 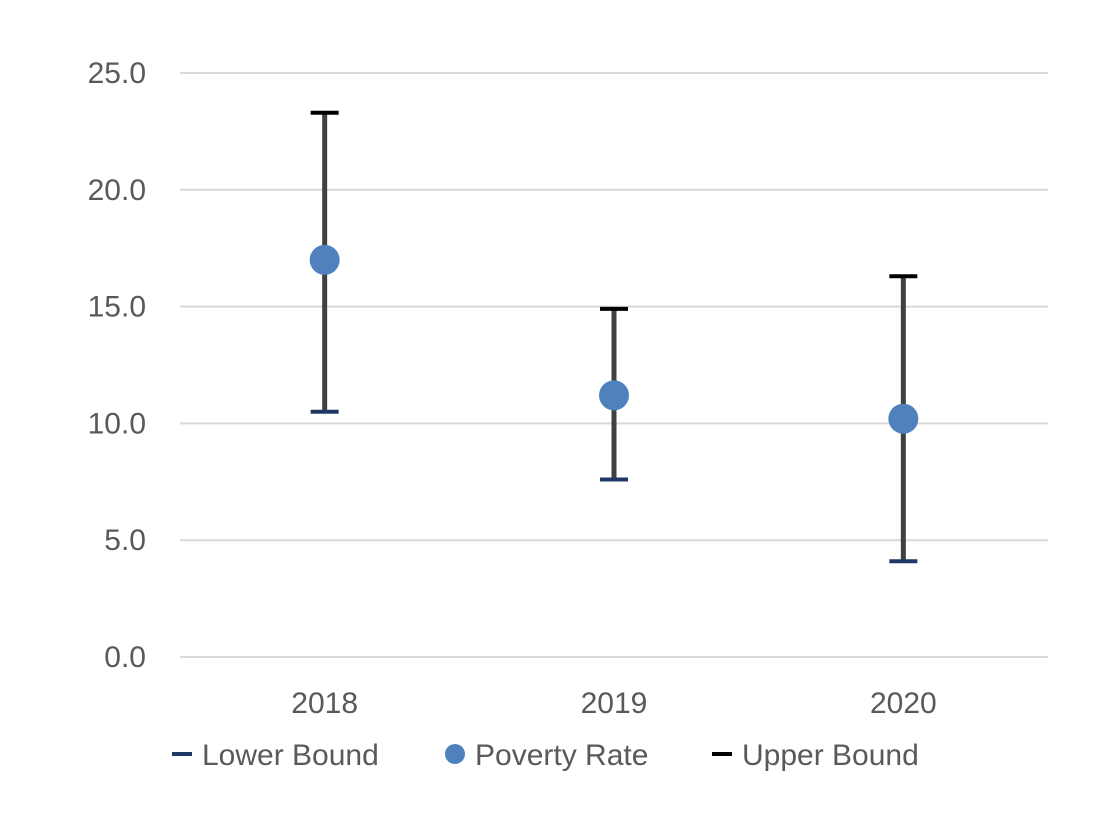 What do you see at coordinates (117, 365) in the screenshot?
I see `y-axis: 0.0 5.0 10.0 15.0 20.0 25.0` at bounding box center [117, 365].